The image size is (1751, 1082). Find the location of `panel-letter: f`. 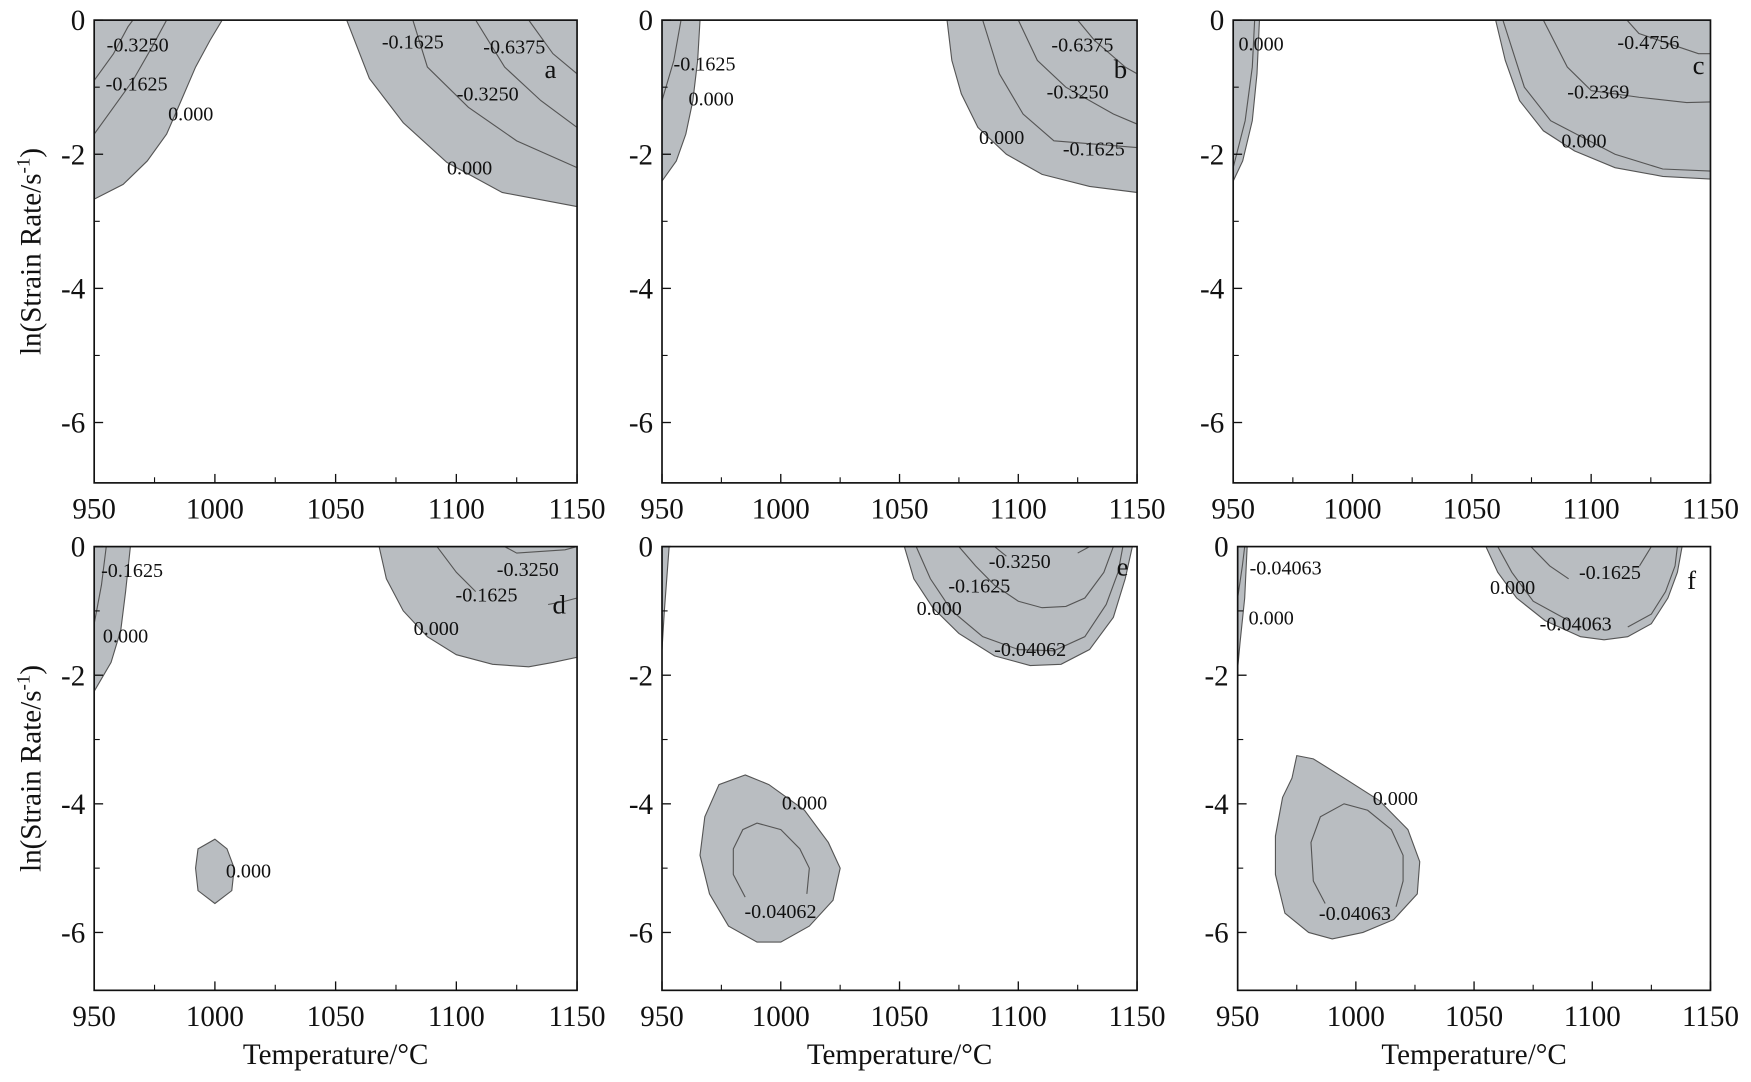

panel-letter: f is located at coordinates (1691, 580).